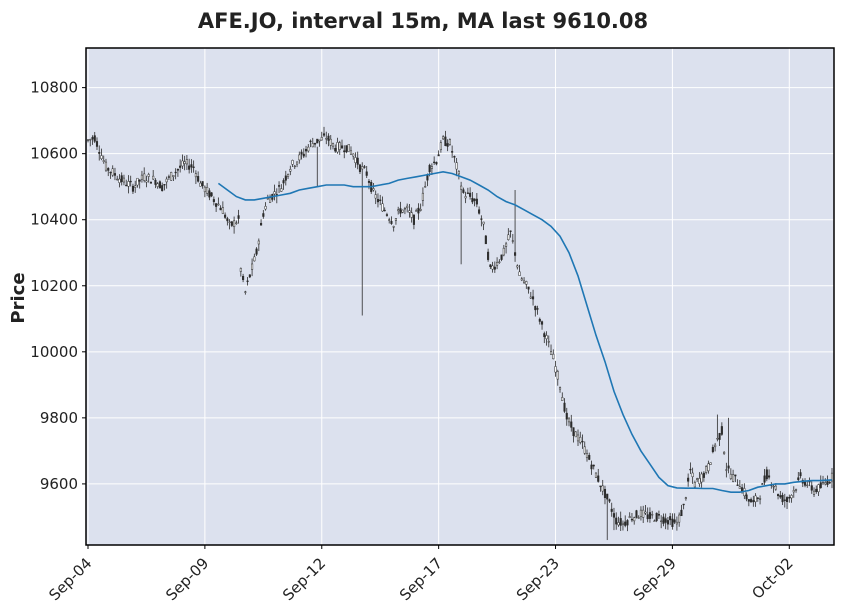 The image size is (844, 609). Describe the element at coordinates (54, 88) in the screenshot. I see `y-tick-label: 10800` at that location.